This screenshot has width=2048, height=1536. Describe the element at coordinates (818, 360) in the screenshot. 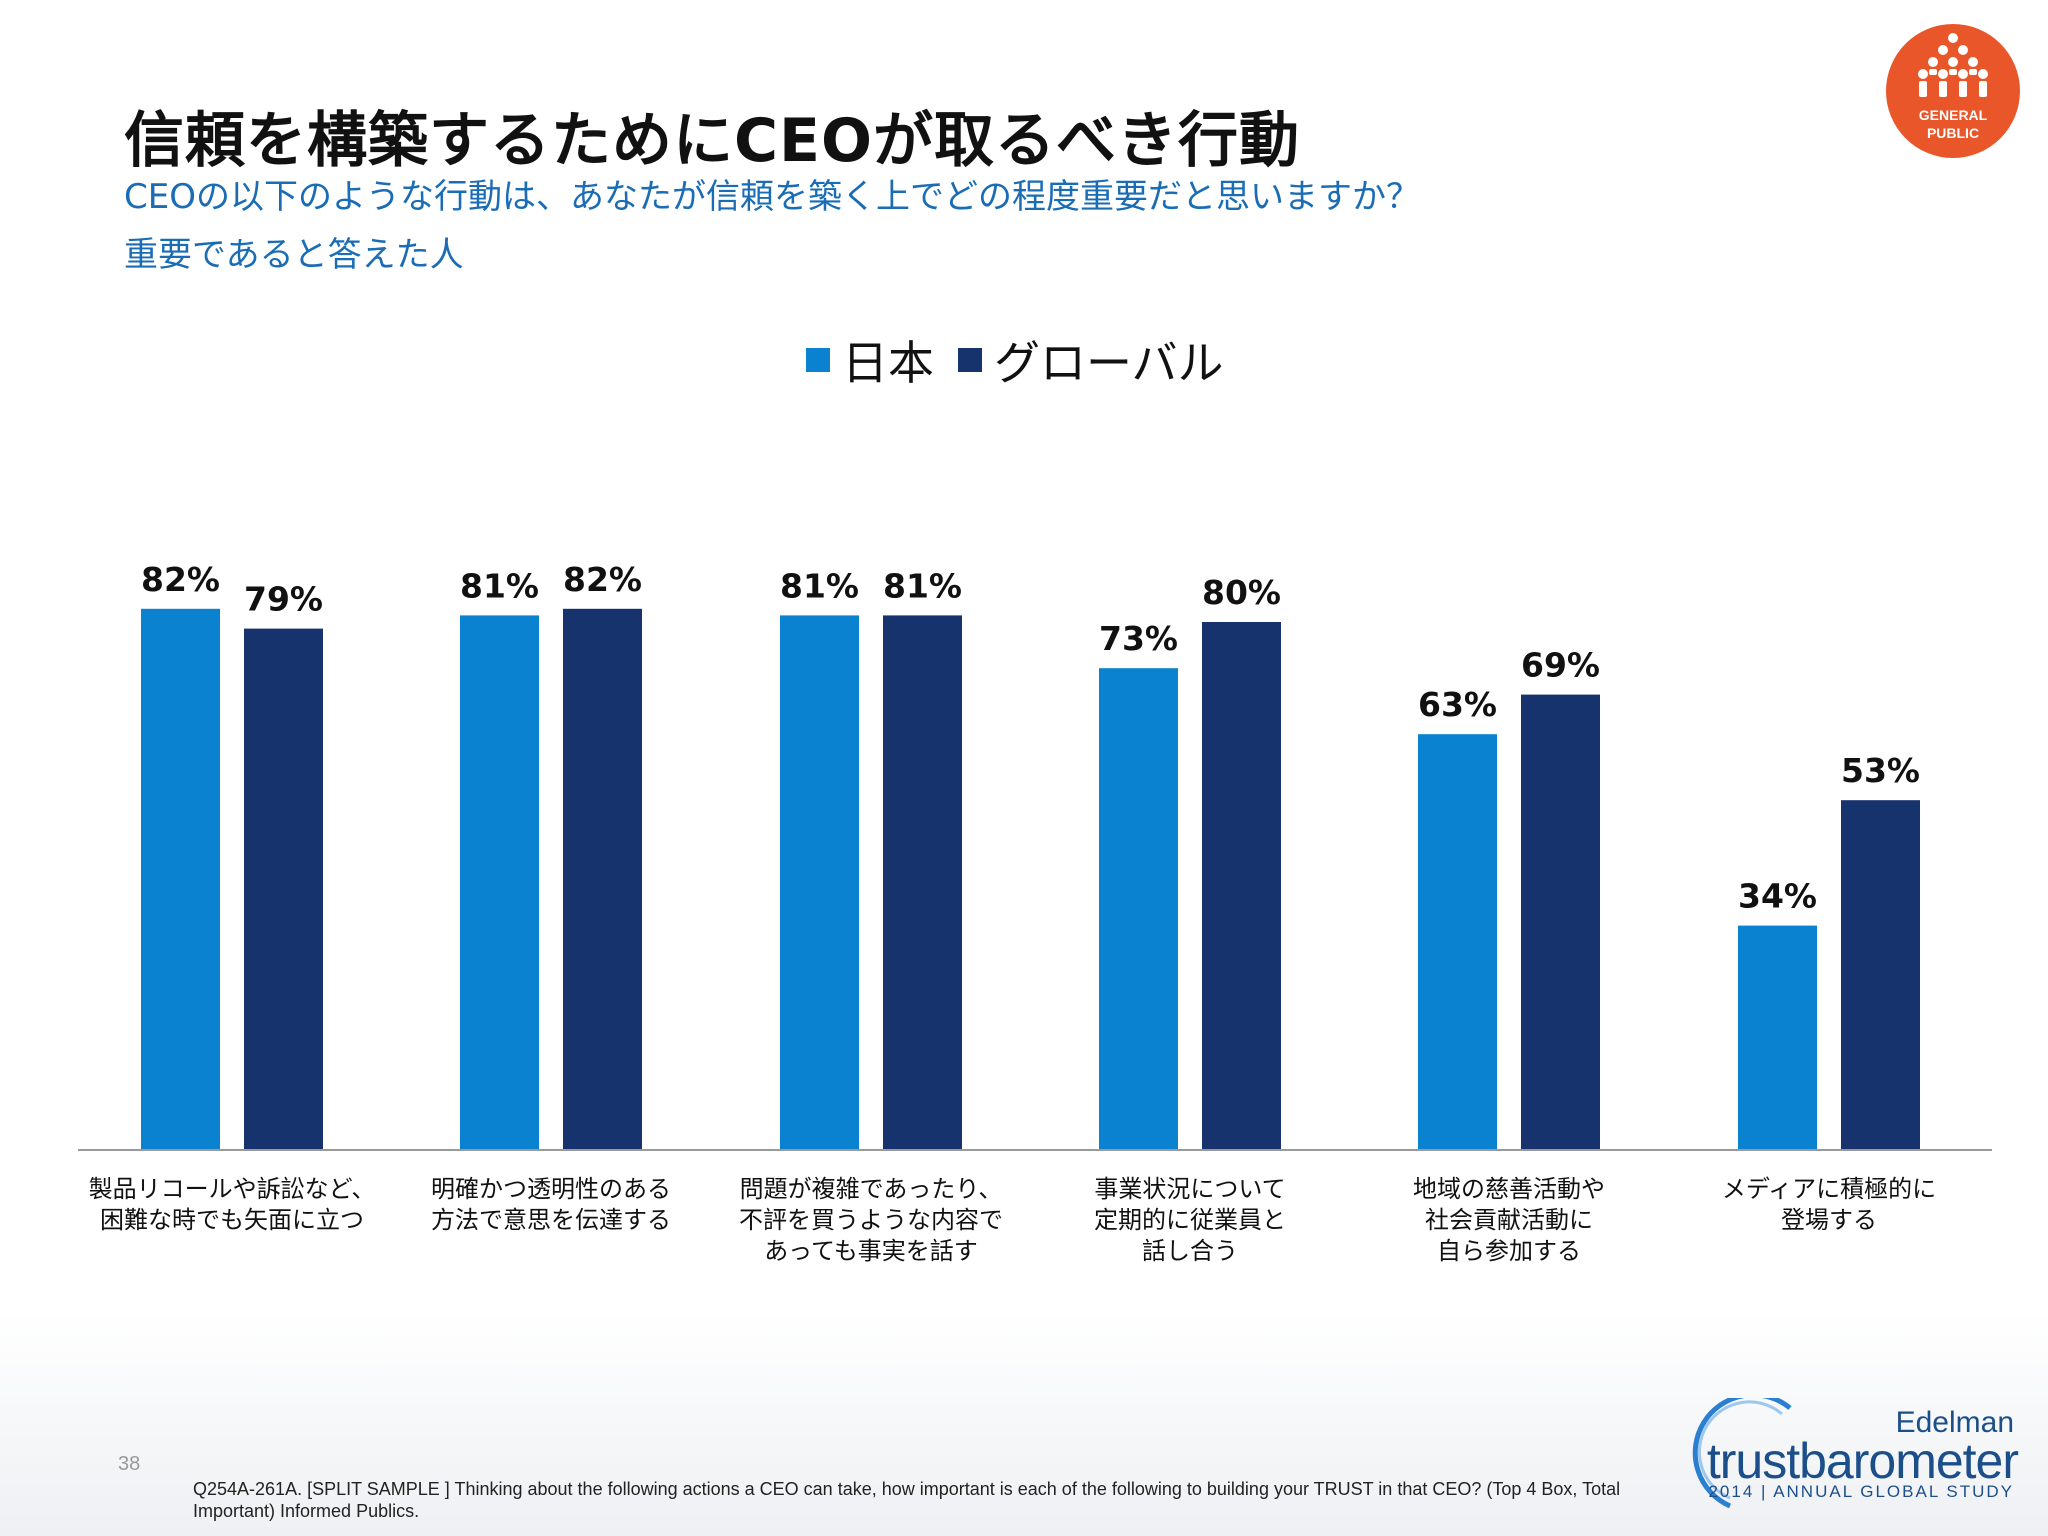

I see `legend-swatch-japan` at that location.